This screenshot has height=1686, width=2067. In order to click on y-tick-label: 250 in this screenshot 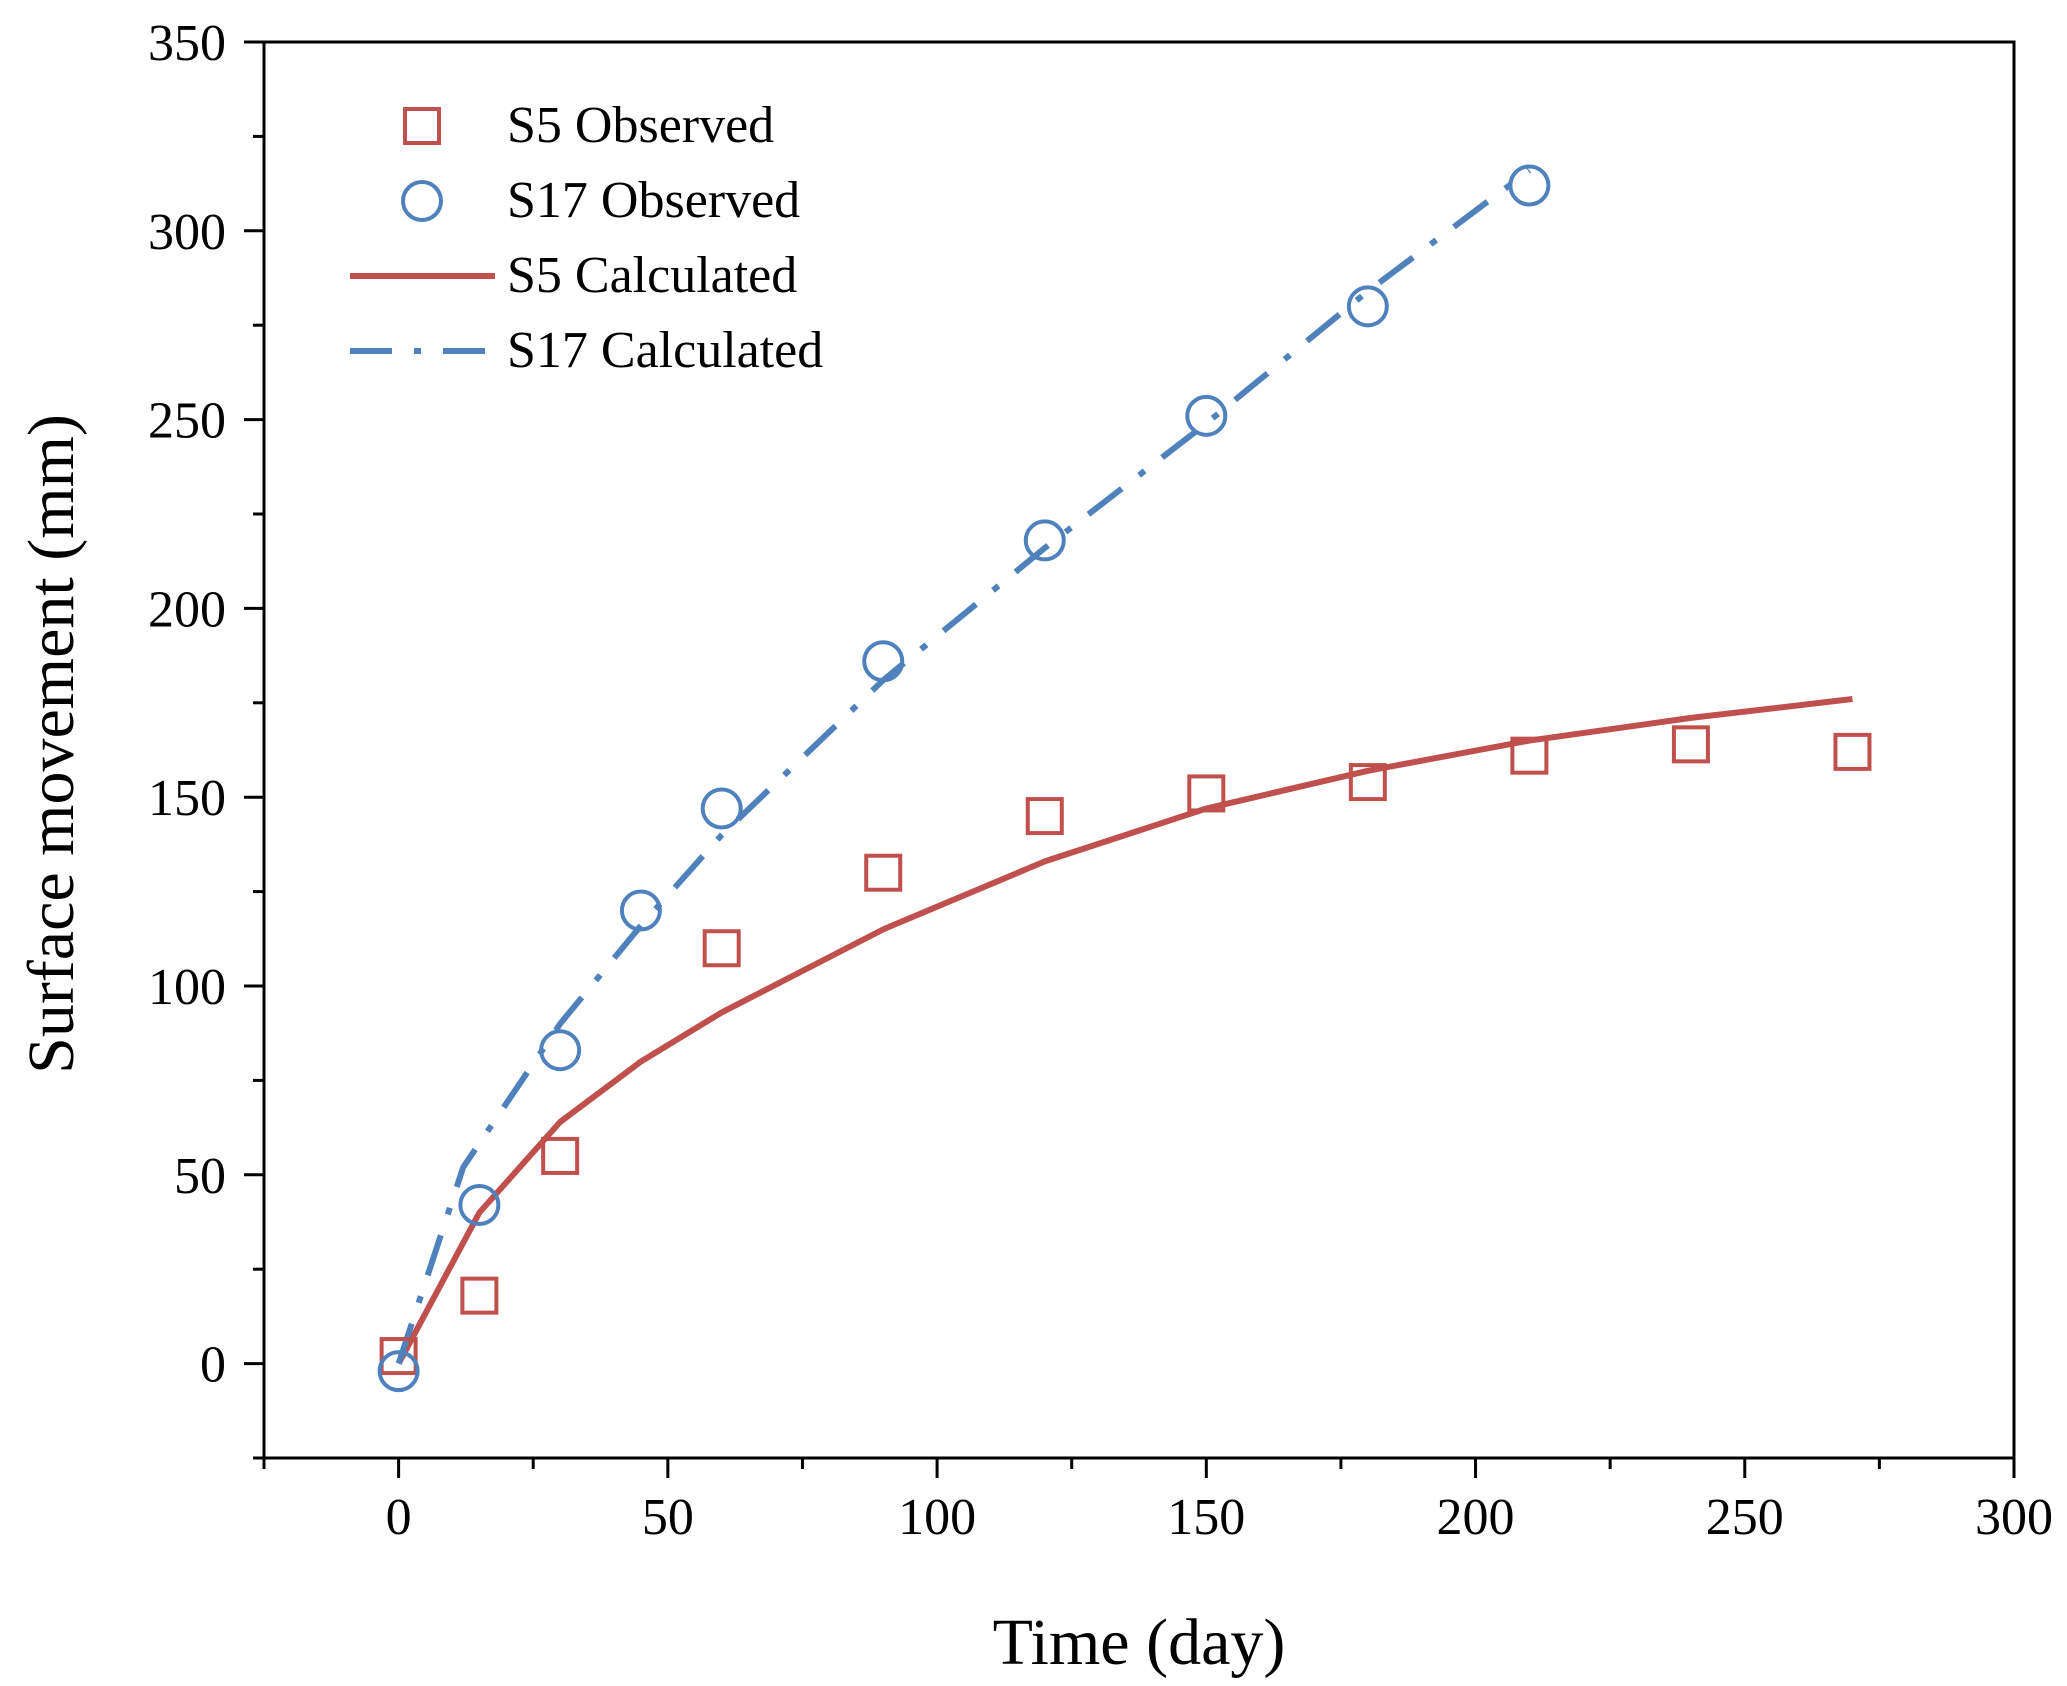, I will do `click(187, 421)`.